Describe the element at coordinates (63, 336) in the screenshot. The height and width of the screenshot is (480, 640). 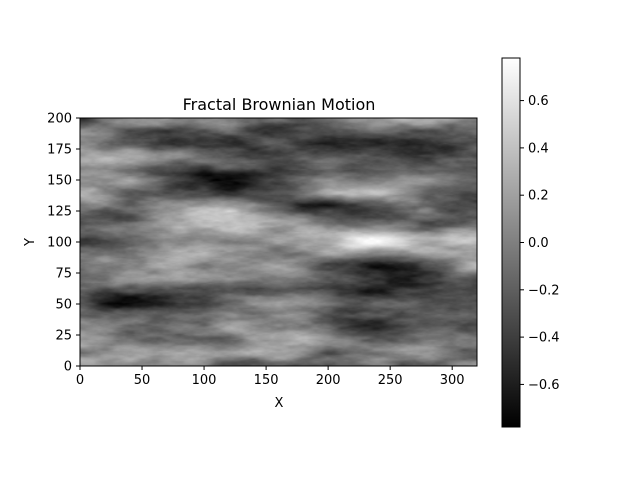
I see `y-tick-label: 25` at that location.